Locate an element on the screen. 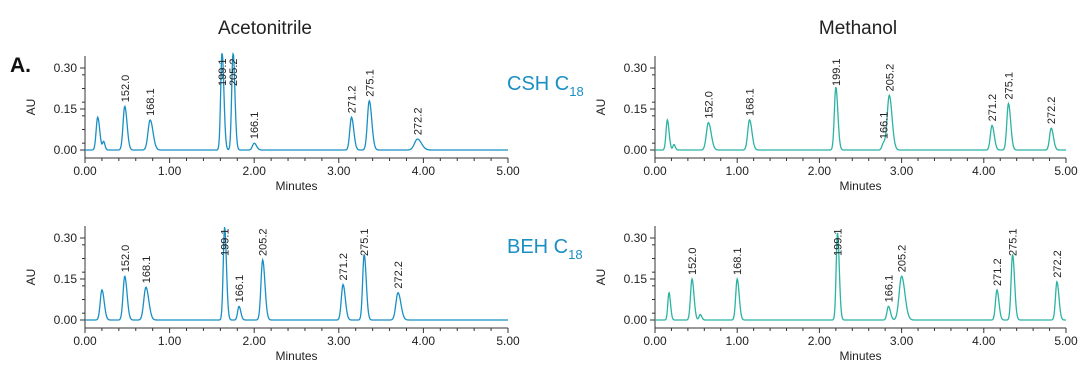 The image size is (1089, 369). row-label-csh-sub: 18 is located at coordinates (576, 91).